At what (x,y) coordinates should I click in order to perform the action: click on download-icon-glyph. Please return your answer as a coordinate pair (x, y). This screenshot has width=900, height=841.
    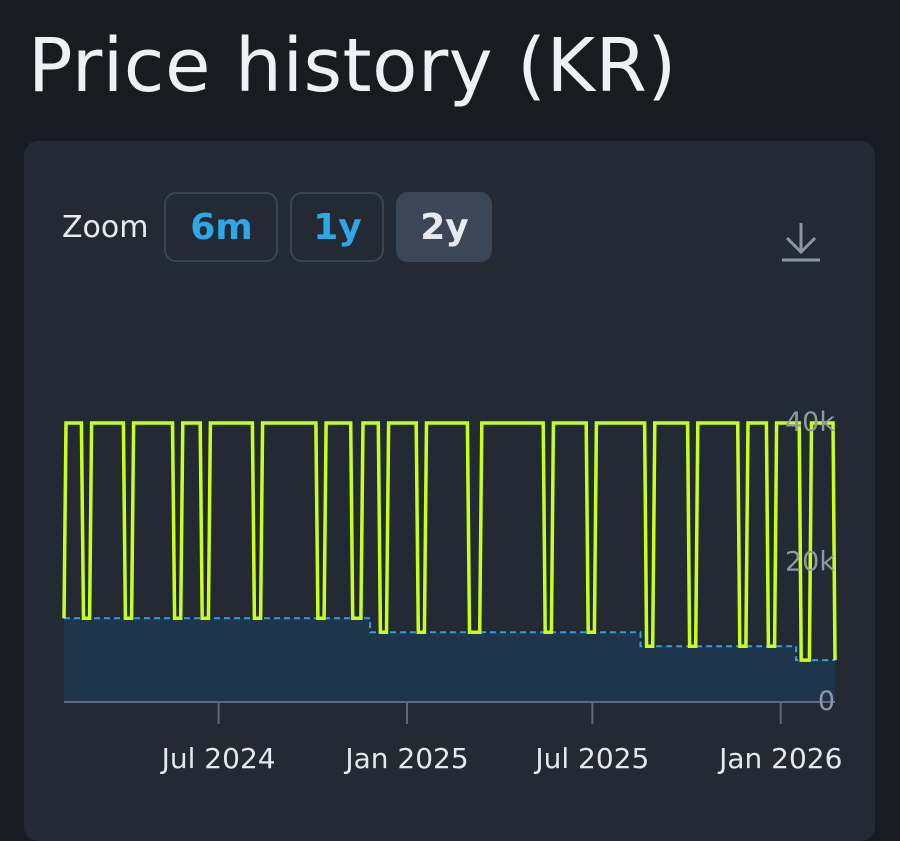
    Looking at the image, I should click on (801, 242).